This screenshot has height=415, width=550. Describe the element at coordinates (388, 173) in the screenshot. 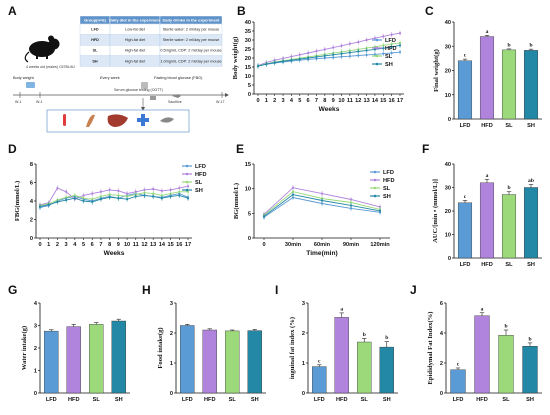

I see `legend-label-lfd: LFD` at that location.